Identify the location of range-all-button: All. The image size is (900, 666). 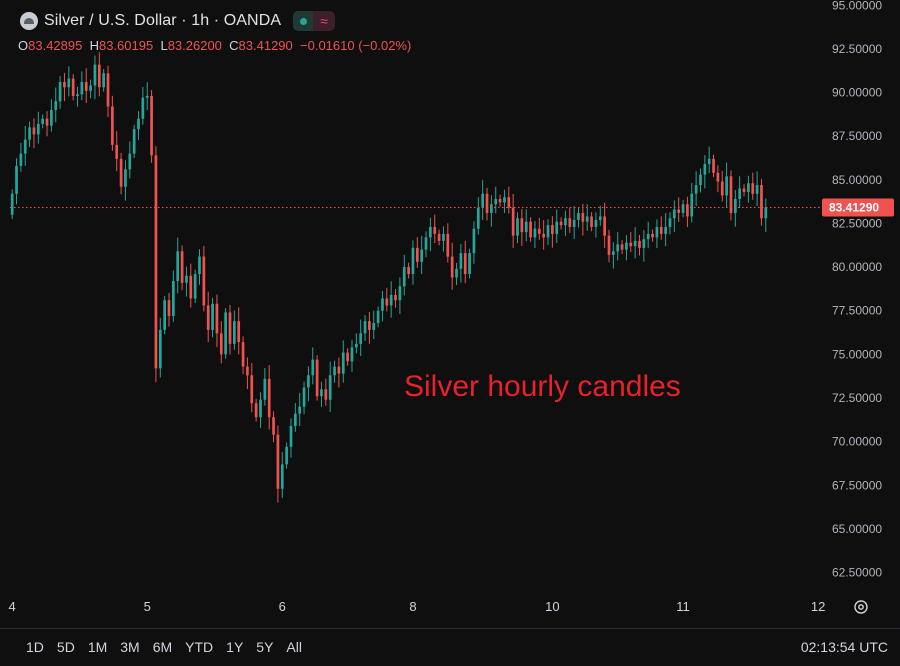
(294, 647).